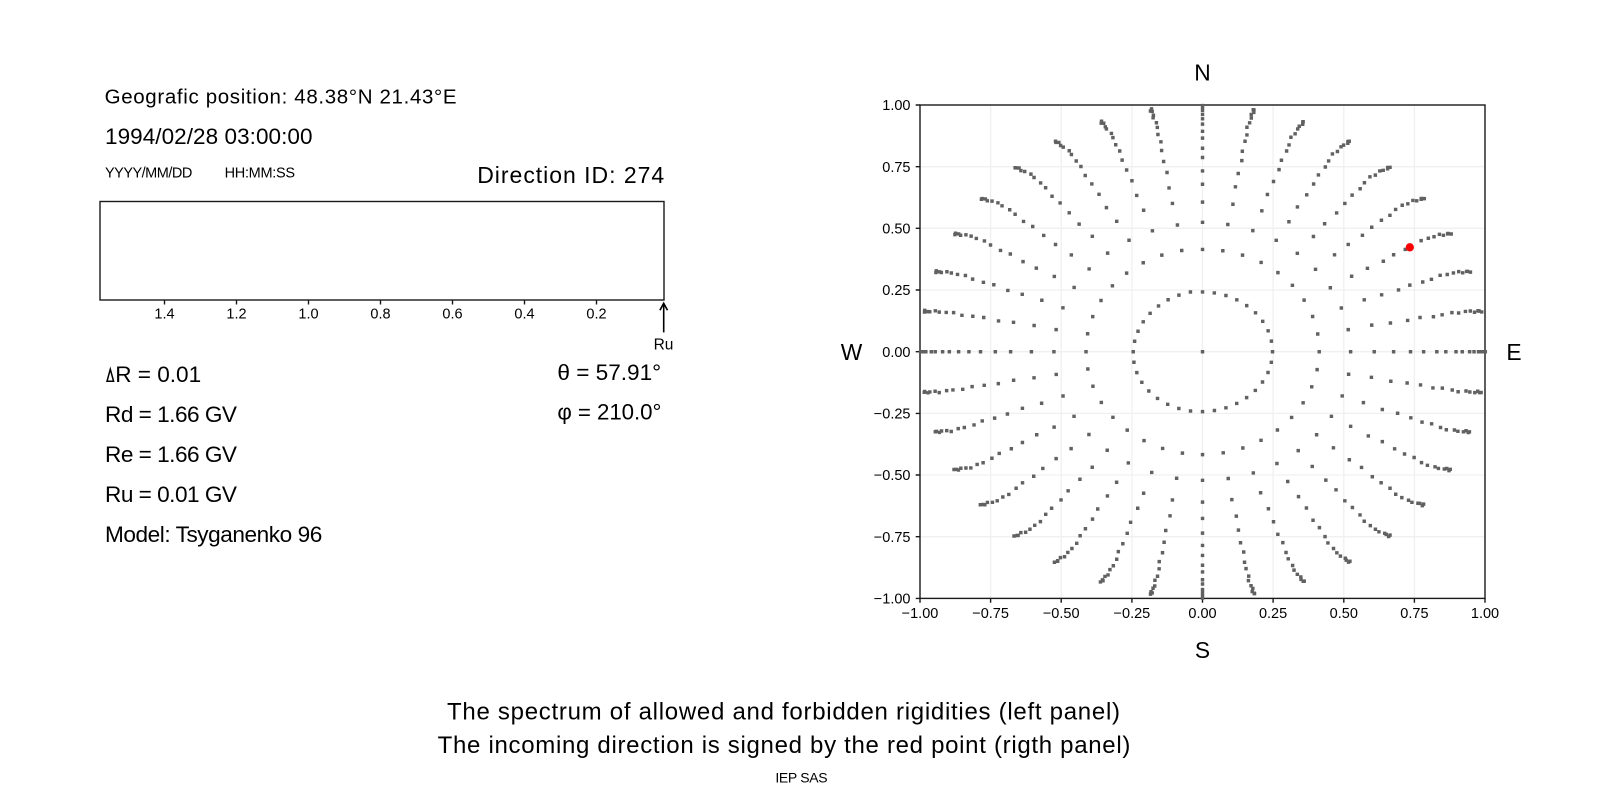 This screenshot has height=805, width=1600. I want to click on svg-text: E, so click(1513, 352).